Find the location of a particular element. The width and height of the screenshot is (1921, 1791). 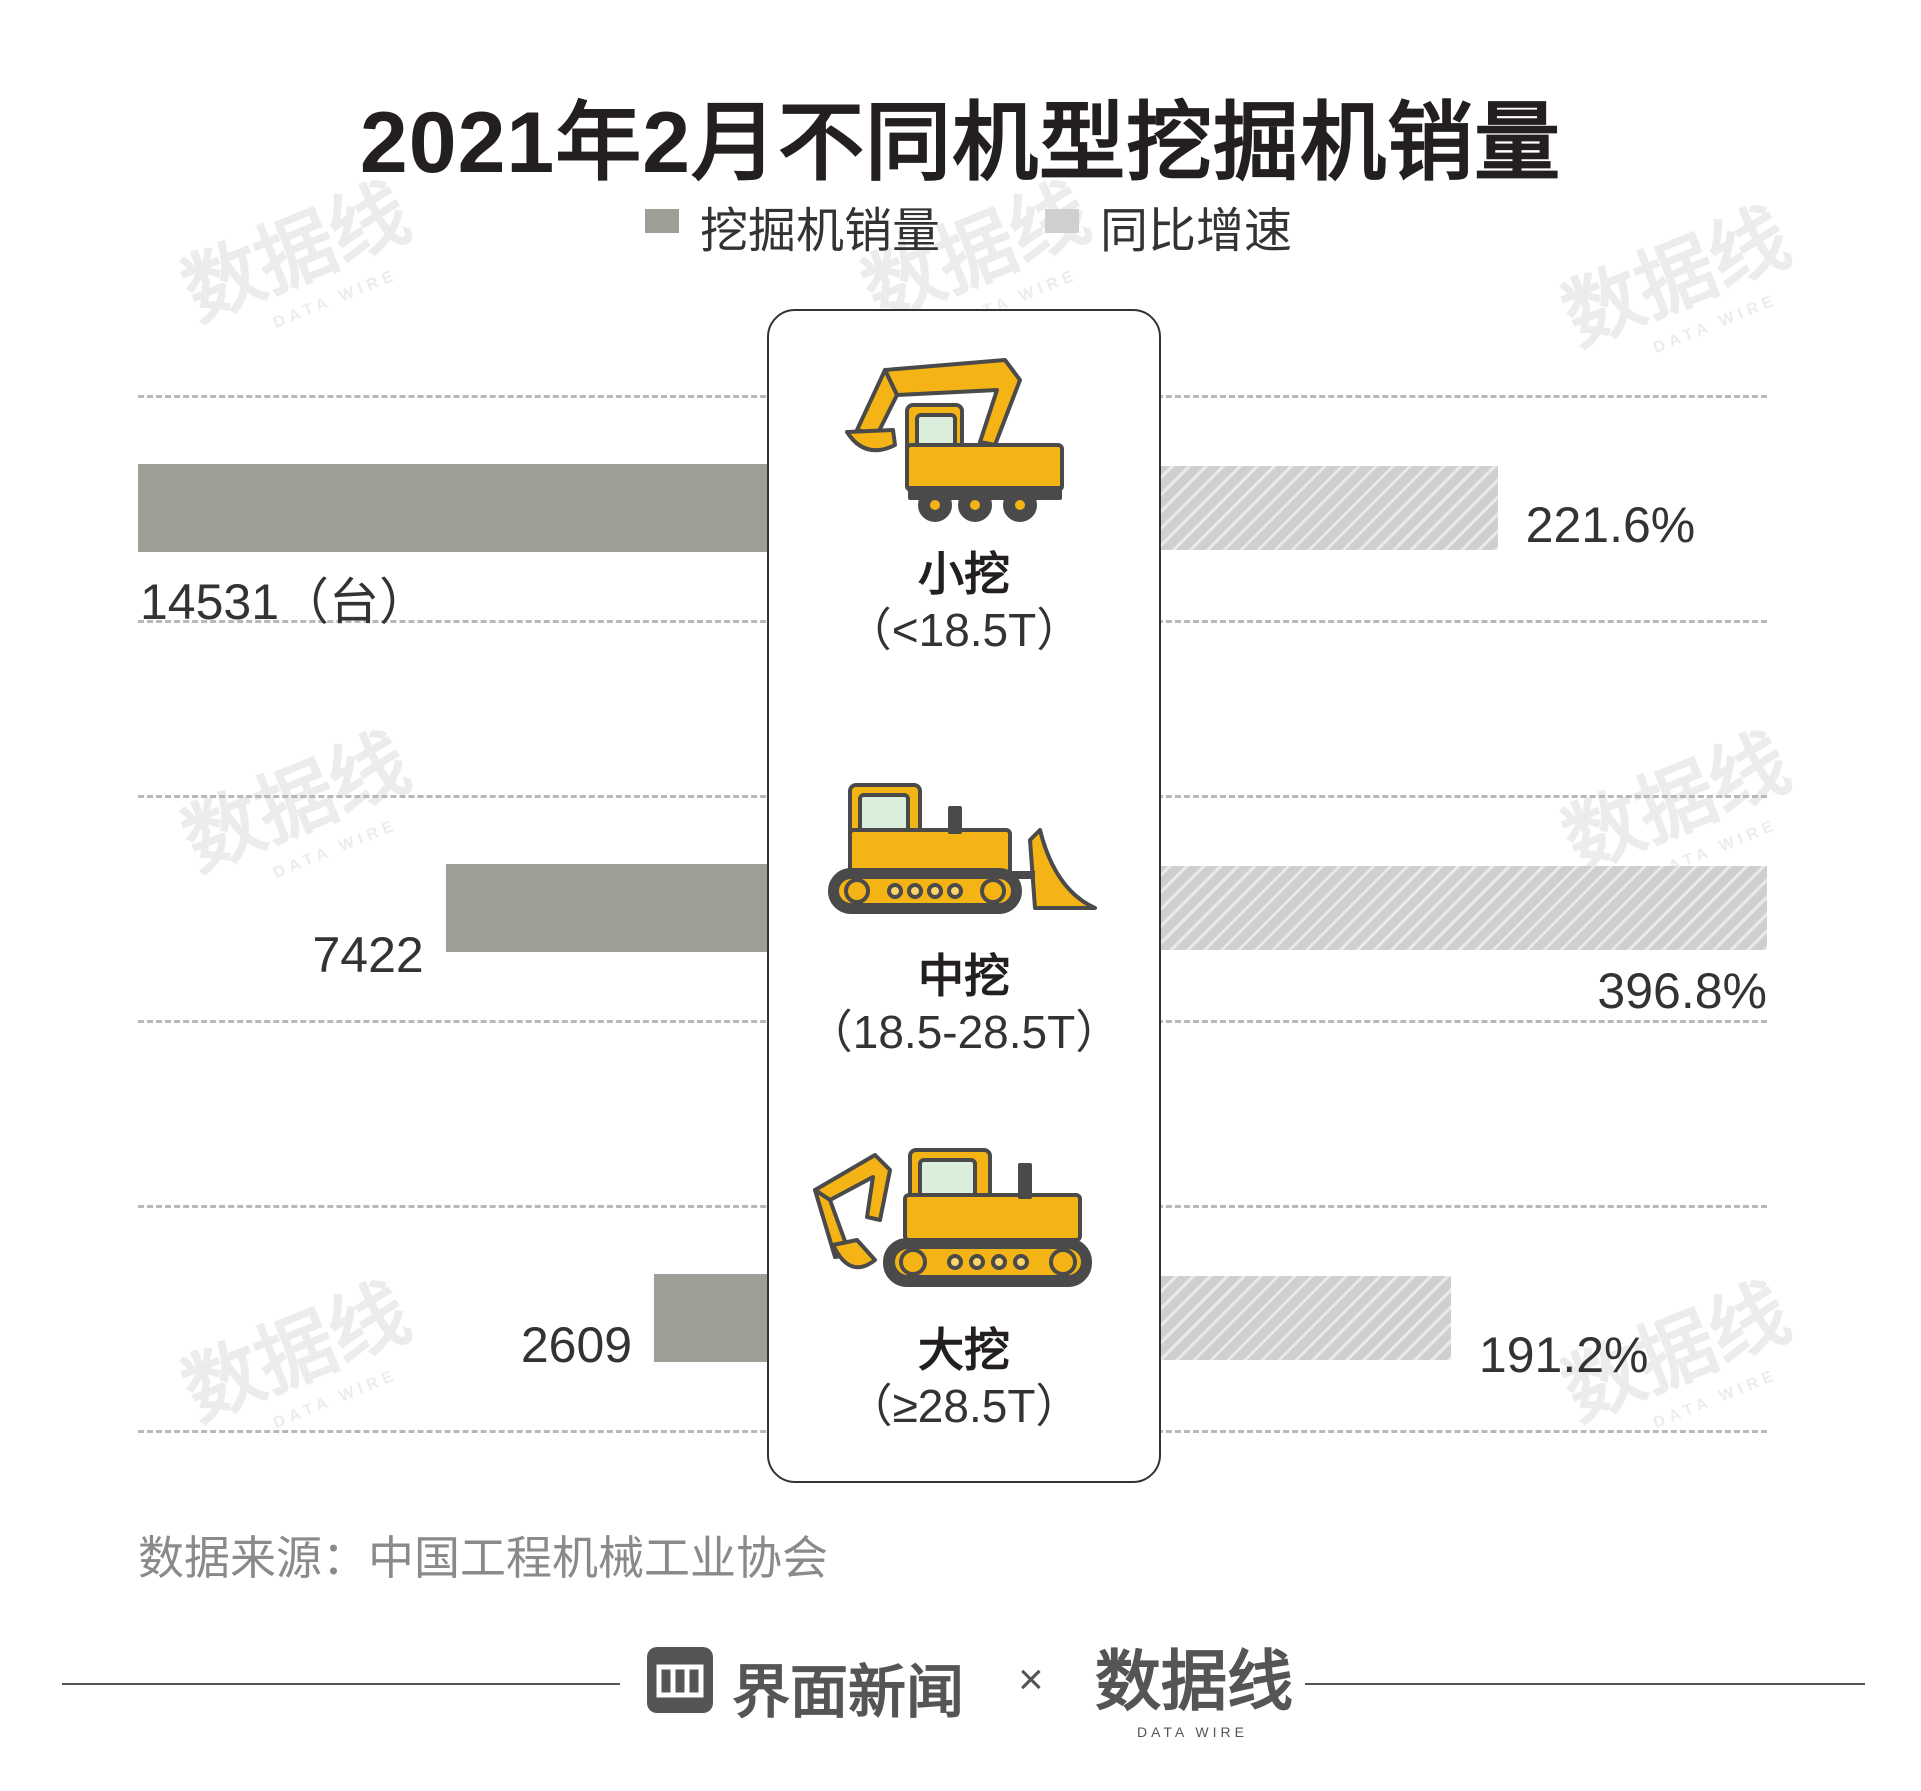

chart-title: 2021年2月不同机型挖掘机销量 is located at coordinates (960, 143).